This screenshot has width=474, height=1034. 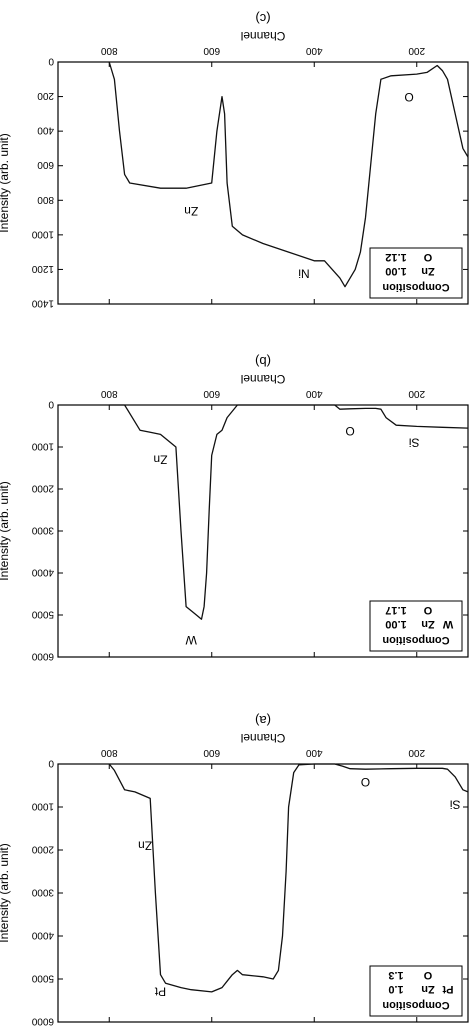 What do you see at coordinates (447, 989) in the screenshot?
I see `composition-entry: Pt` at bounding box center [447, 989].